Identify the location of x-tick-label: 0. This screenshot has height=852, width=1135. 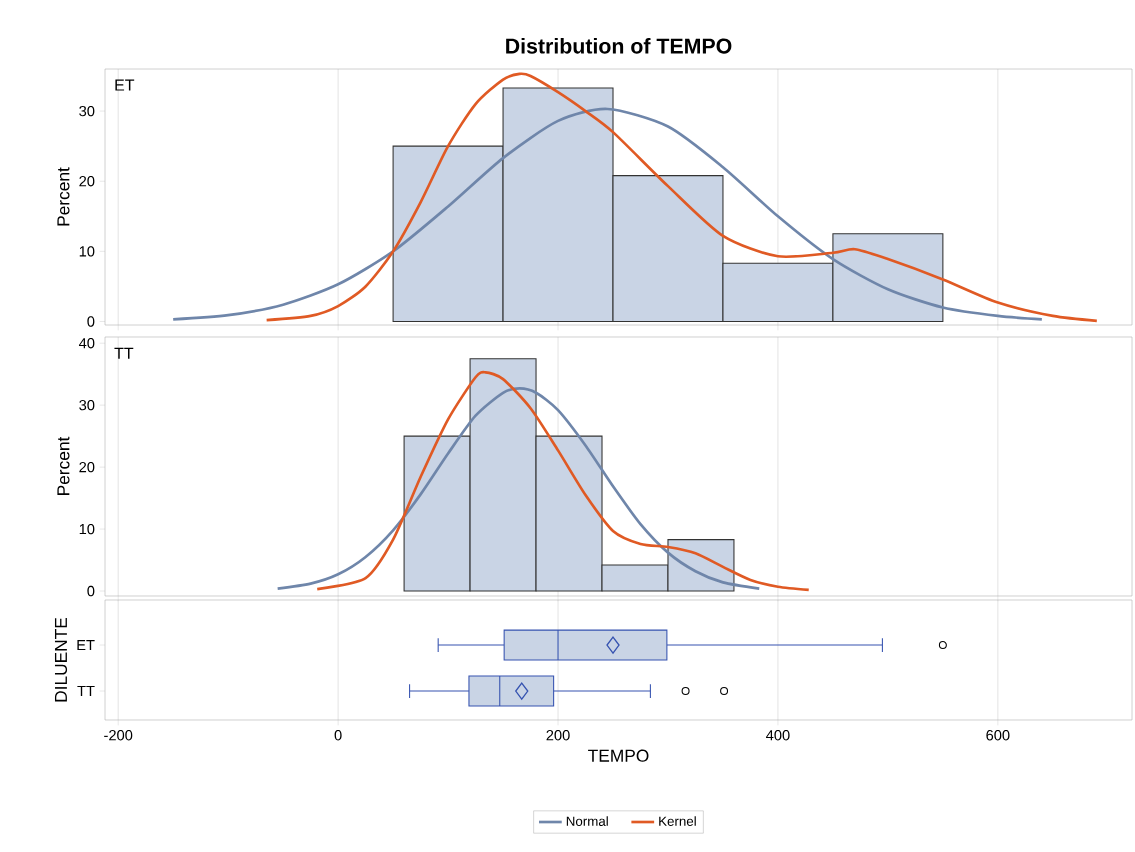
(338, 735).